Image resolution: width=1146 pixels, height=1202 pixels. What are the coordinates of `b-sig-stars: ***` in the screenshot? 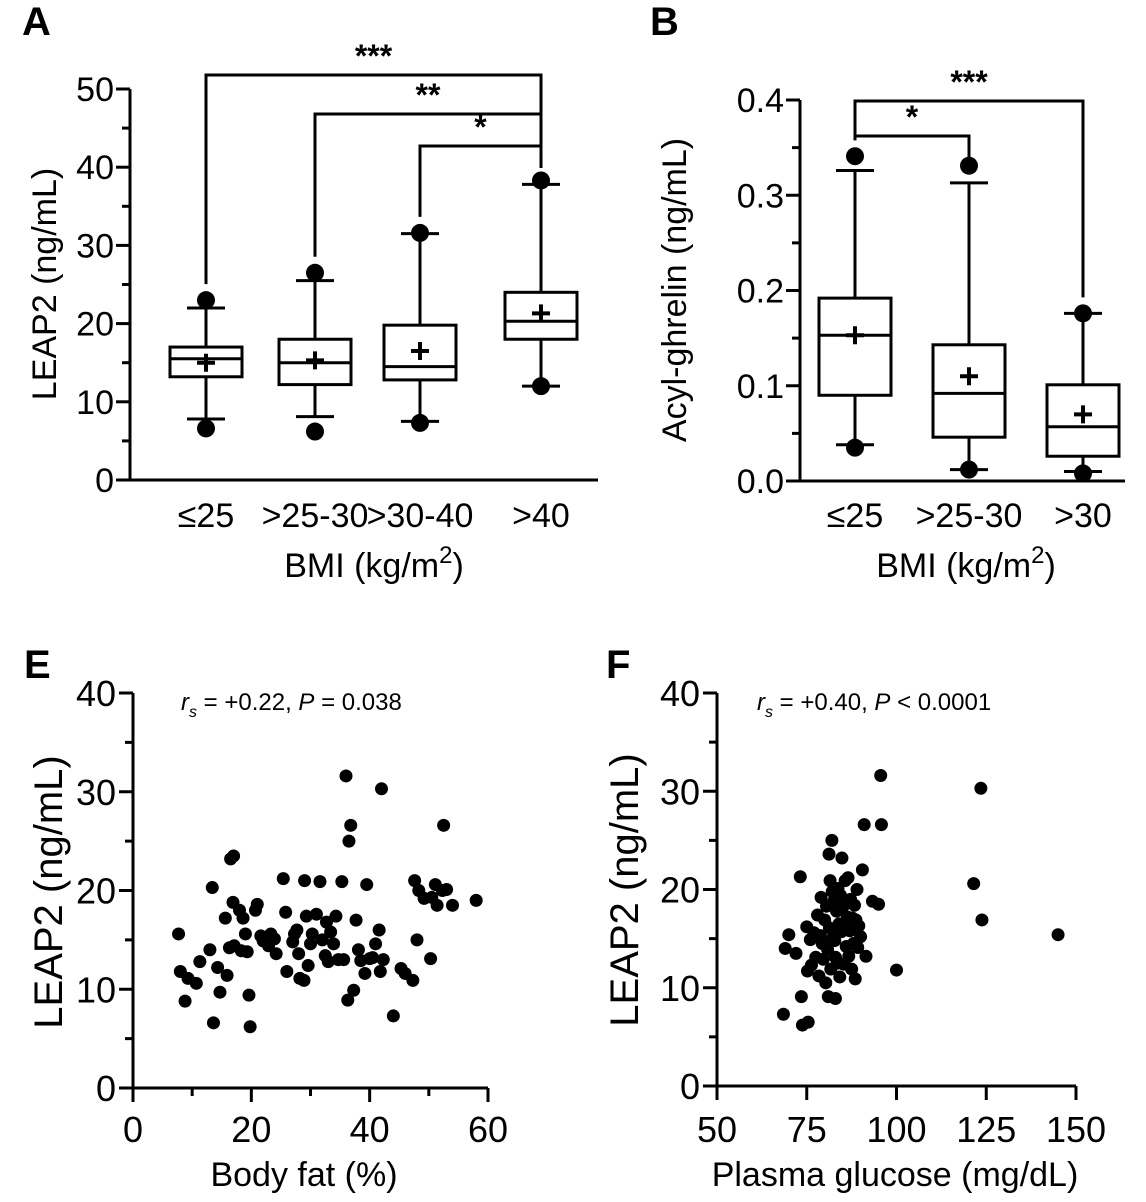 It's located at (969, 82).